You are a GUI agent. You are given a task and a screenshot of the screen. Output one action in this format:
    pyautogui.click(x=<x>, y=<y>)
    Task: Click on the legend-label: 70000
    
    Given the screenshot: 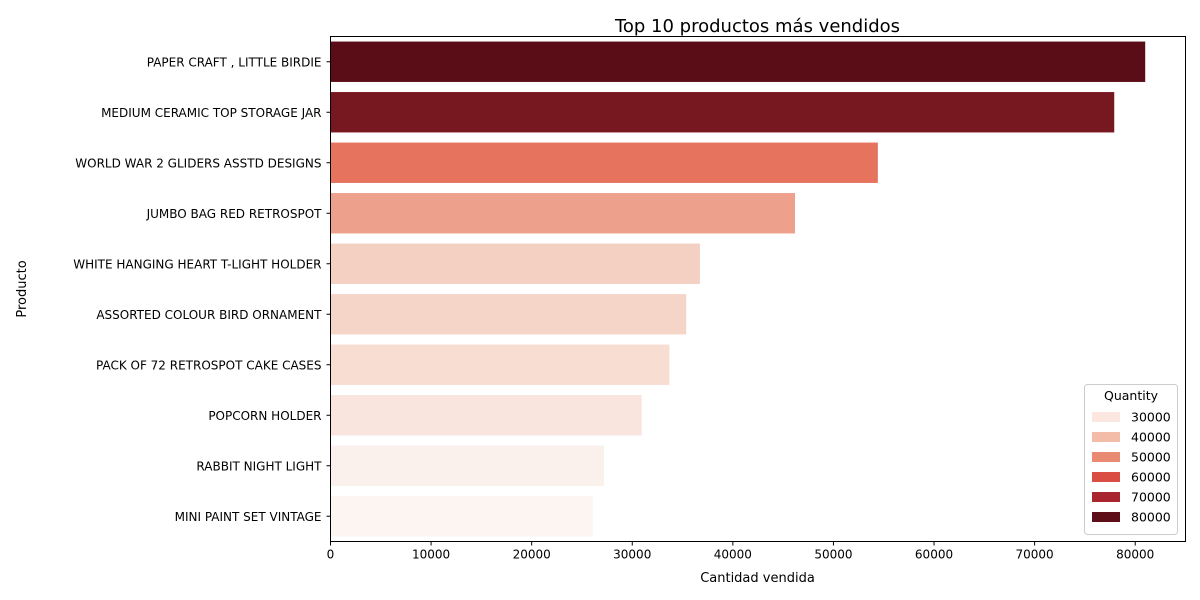 What is the action you would take?
    pyautogui.click(x=1151, y=497)
    